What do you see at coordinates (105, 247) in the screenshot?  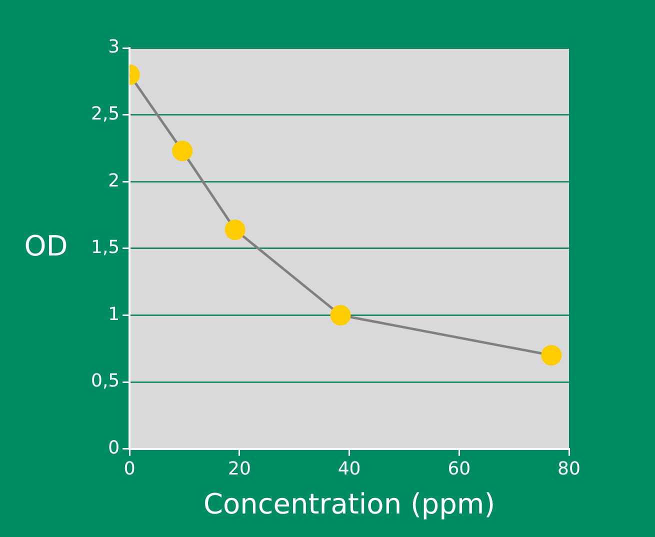 I see `y-tick-label: 1,5` at bounding box center [105, 247].